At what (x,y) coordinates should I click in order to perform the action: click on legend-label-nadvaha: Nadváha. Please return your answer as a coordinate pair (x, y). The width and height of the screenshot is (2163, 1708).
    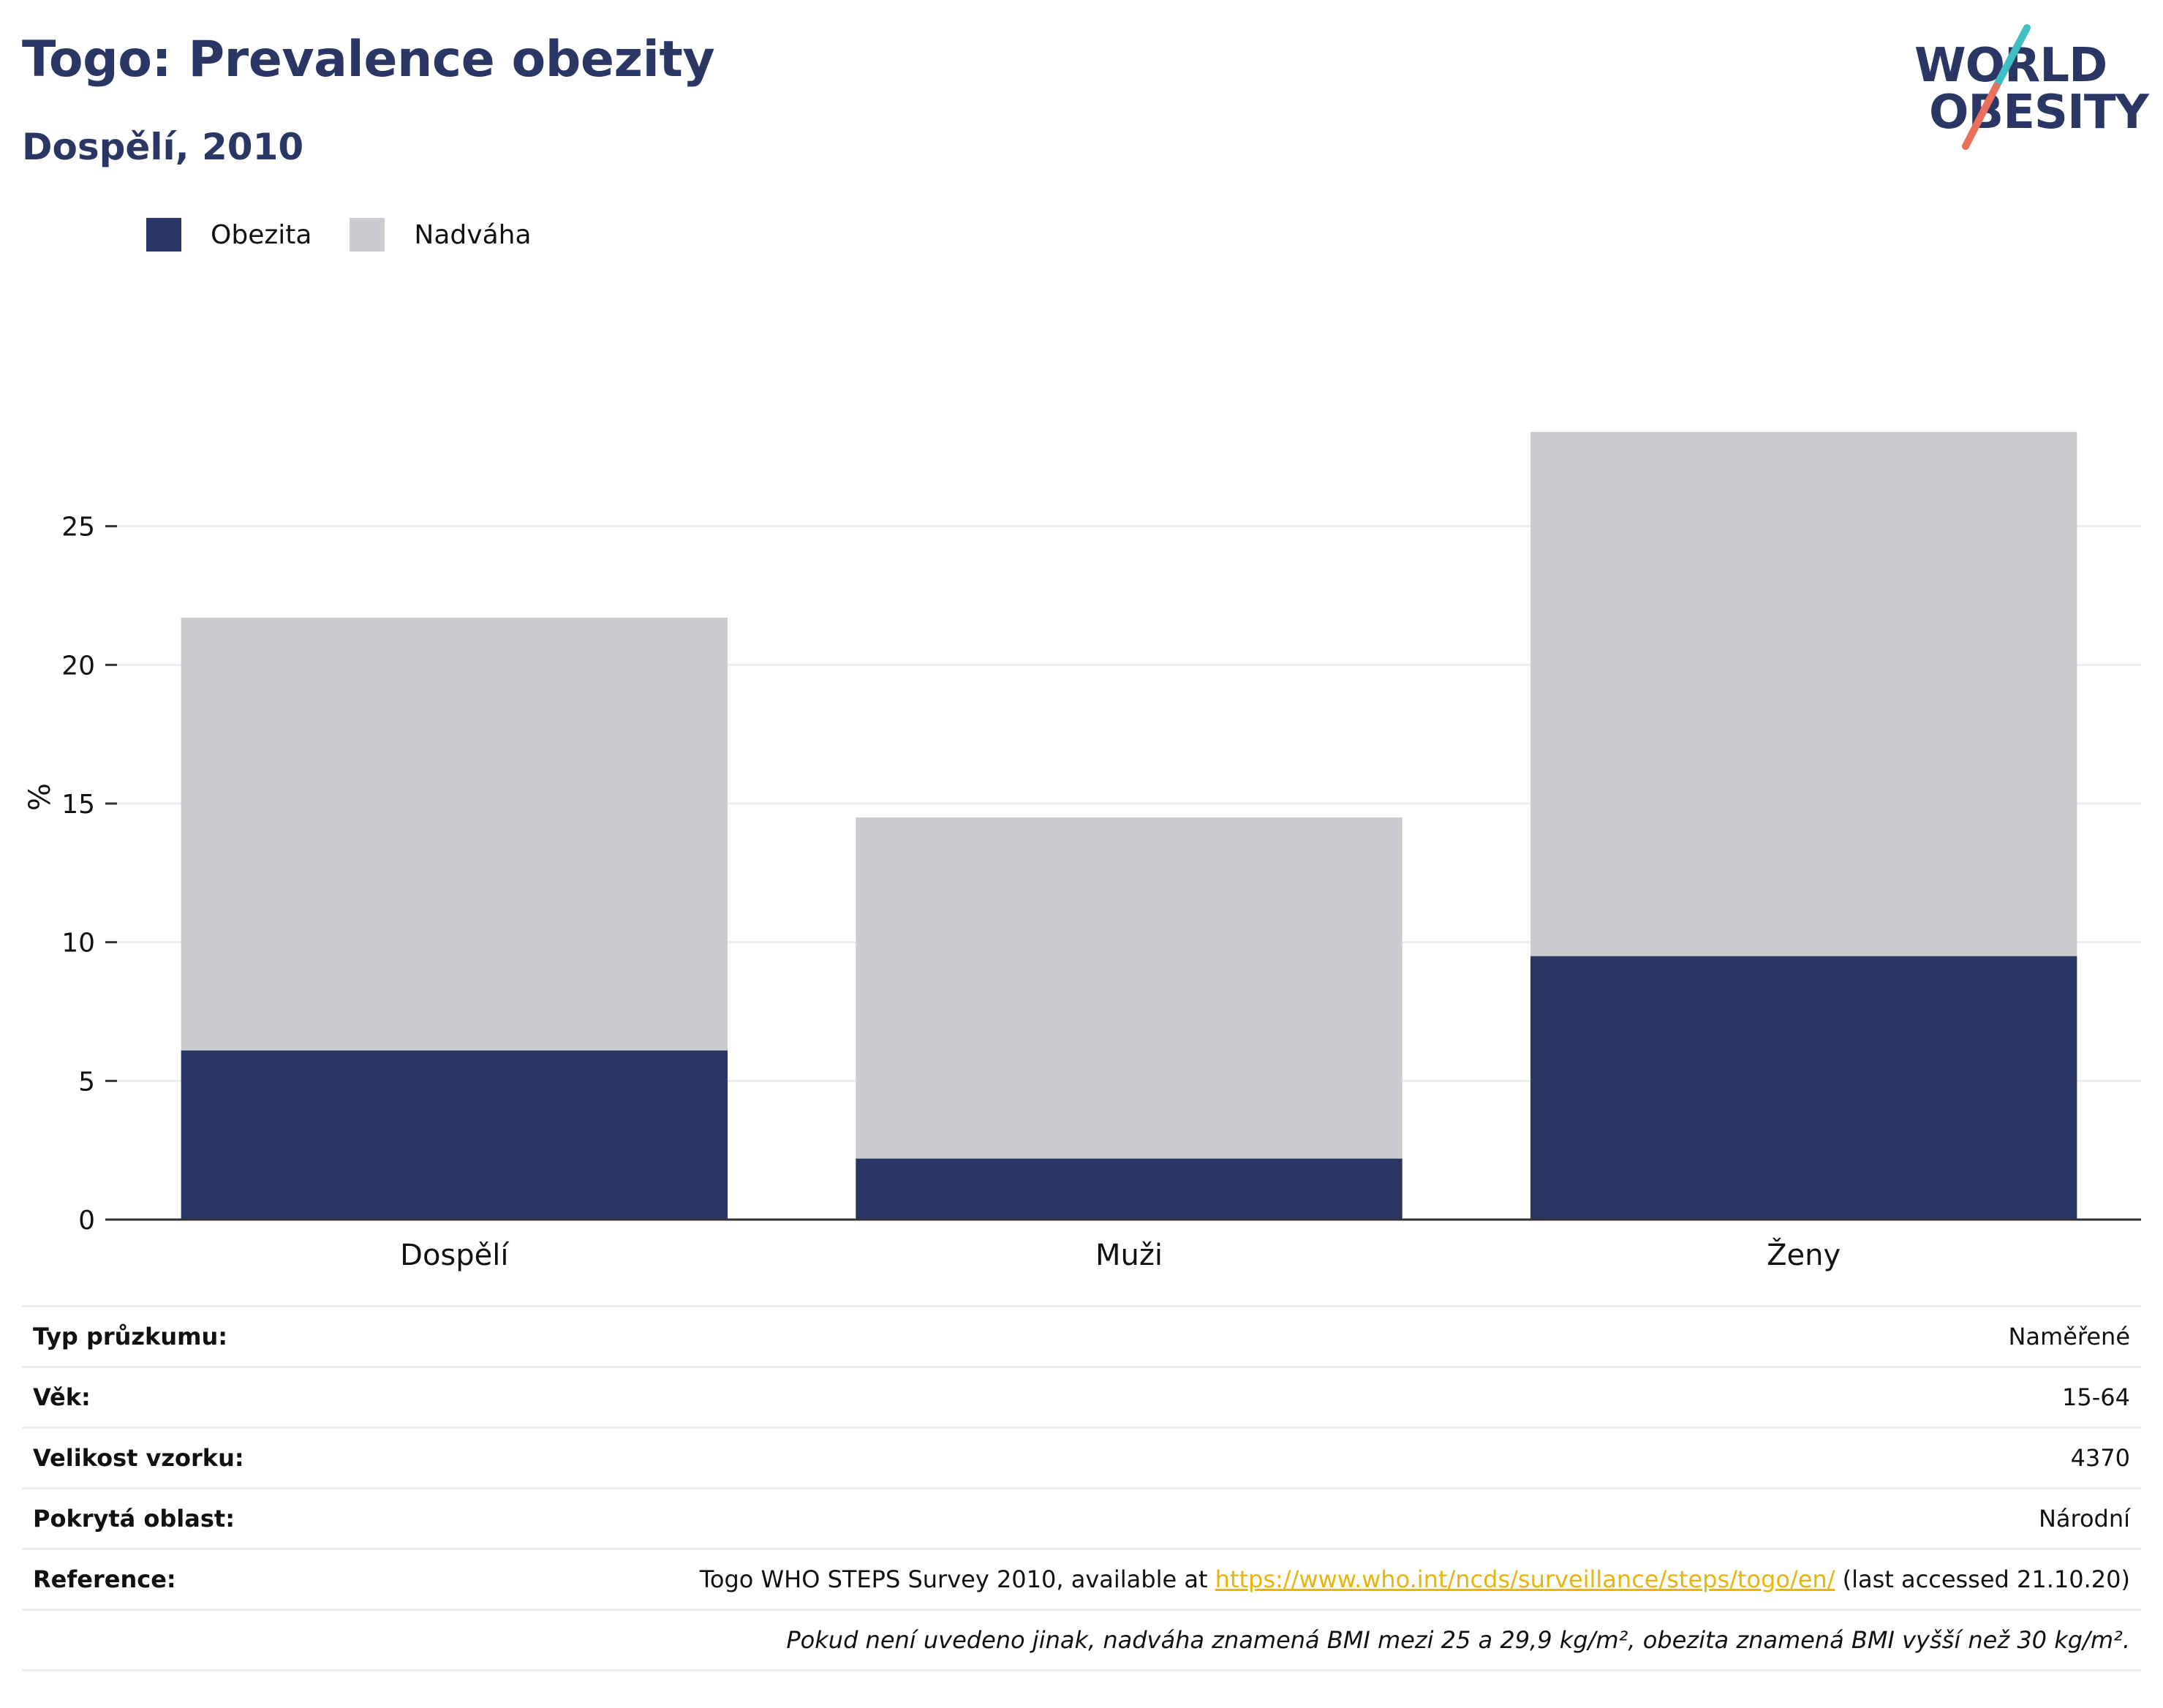
    Looking at the image, I should click on (473, 234).